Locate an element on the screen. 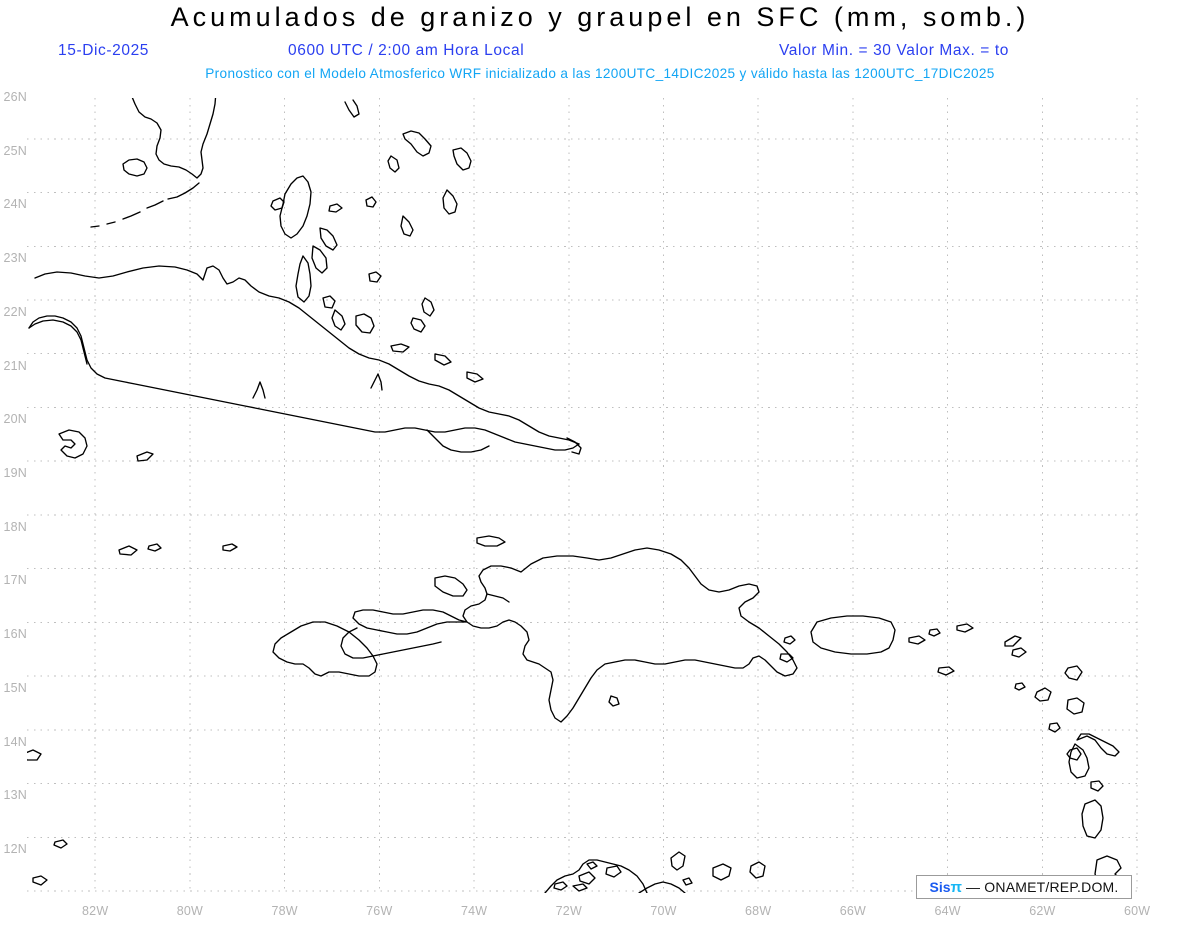 Image resolution: width=1200 pixels, height=927 pixels. coastline-beata is located at coordinates (614, 701).